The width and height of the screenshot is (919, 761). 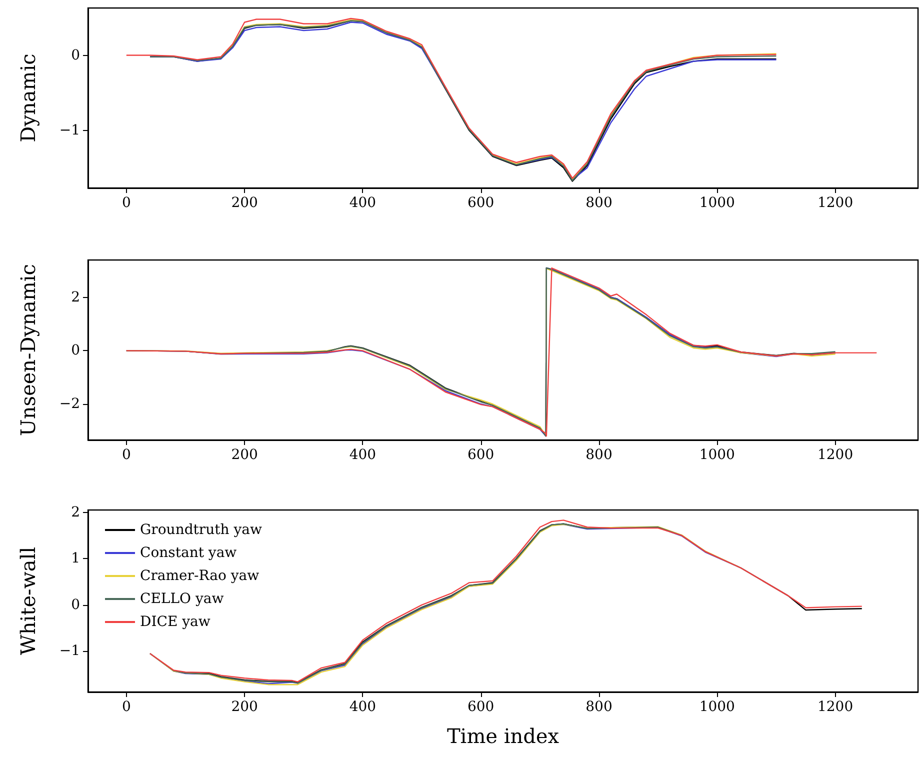 I want to click on legend-label: DICE yaw, so click(x=175, y=622).